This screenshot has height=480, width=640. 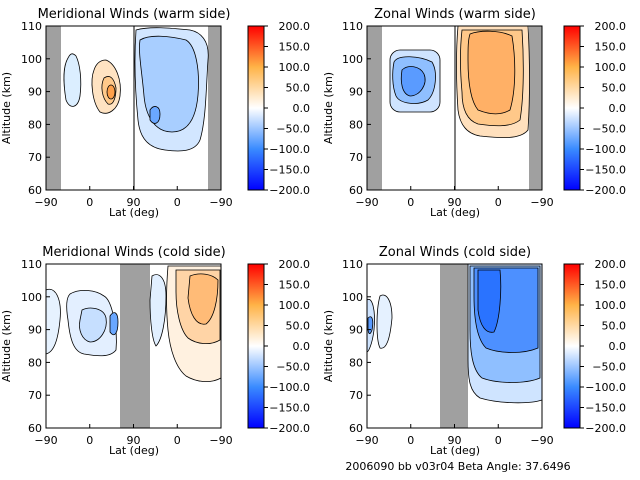 What do you see at coordinates (53, 108) in the screenshot?
I see `no-data-band-left` at bounding box center [53, 108].